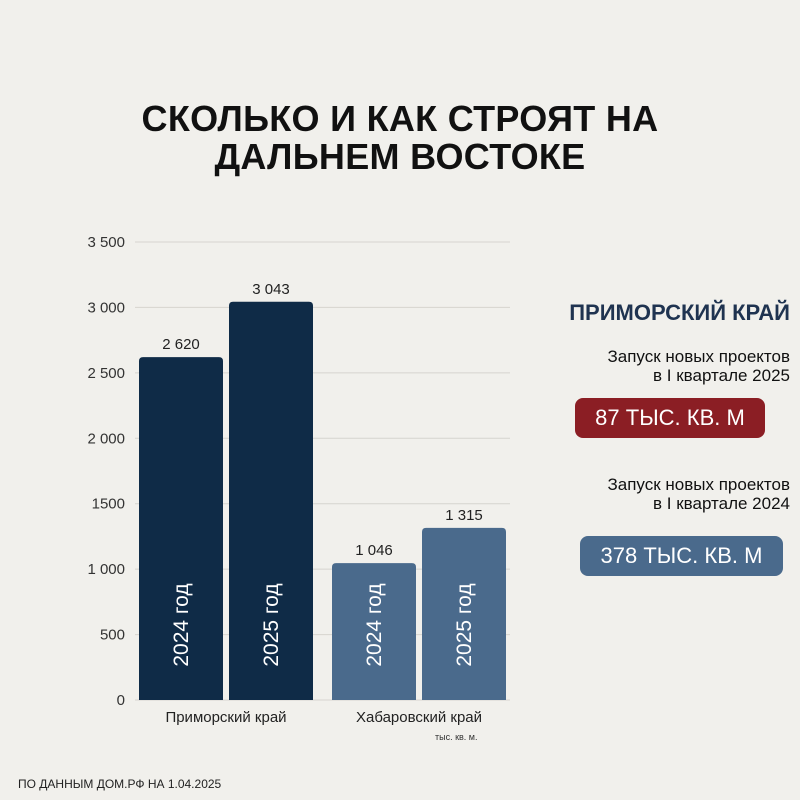 This screenshot has width=800, height=800. I want to click on unit-label: тыс. кв. м., so click(456, 737).